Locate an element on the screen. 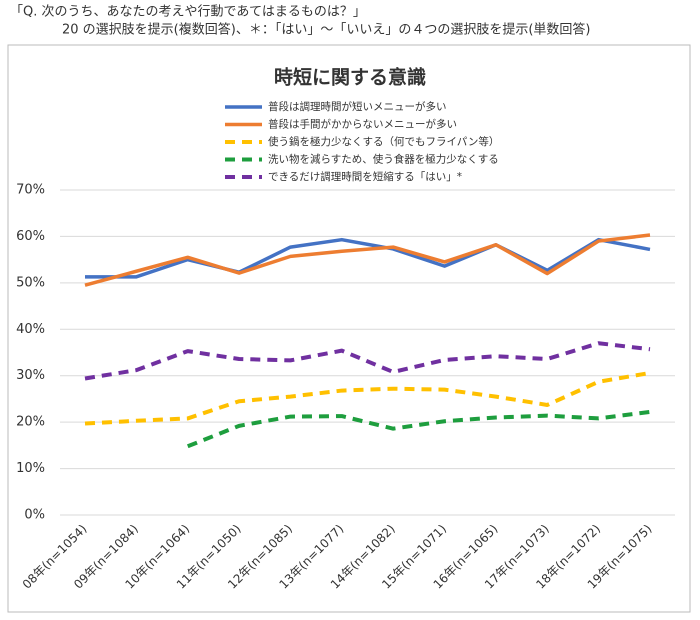  y-tick-label: 20% is located at coordinates (30, 422).